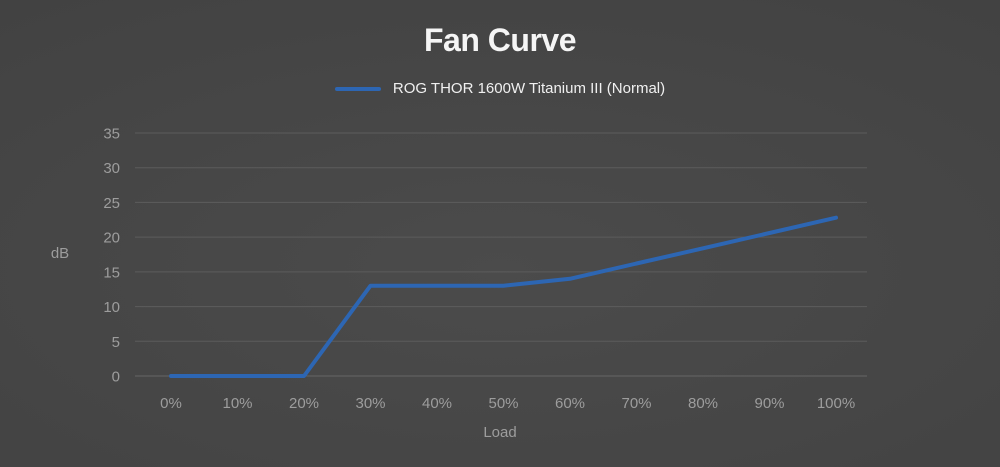 The width and height of the screenshot is (1000, 467). I want to click on x-tick-label-0: 0%, so click(171, 403).